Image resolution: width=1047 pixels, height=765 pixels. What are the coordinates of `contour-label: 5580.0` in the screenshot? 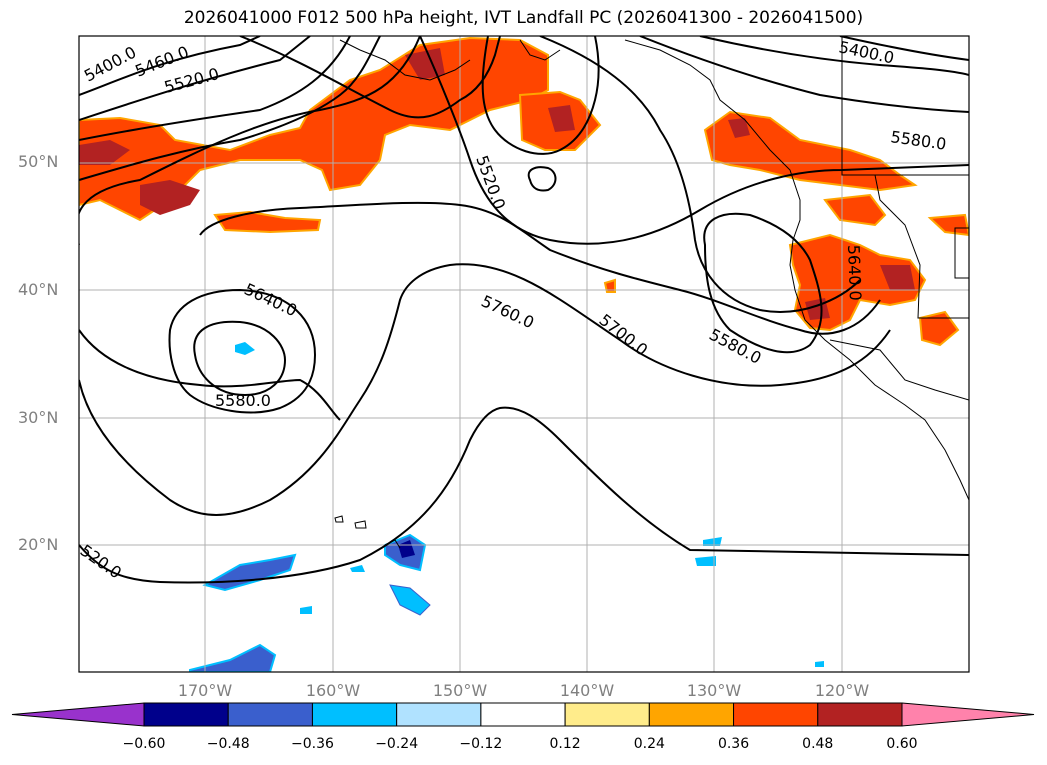 It's located at (243, 400).